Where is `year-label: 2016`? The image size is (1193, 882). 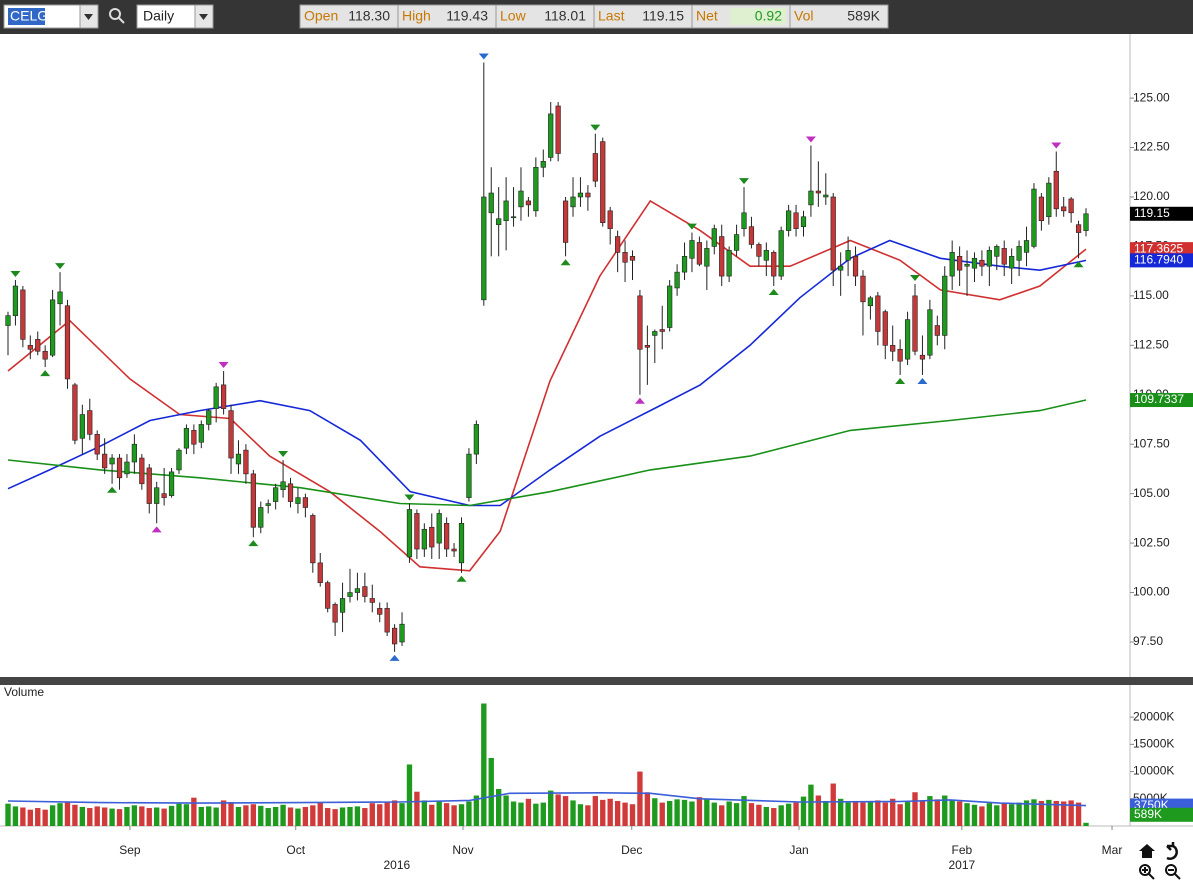 year-label: 2016 is located at coordinates (396, 865).